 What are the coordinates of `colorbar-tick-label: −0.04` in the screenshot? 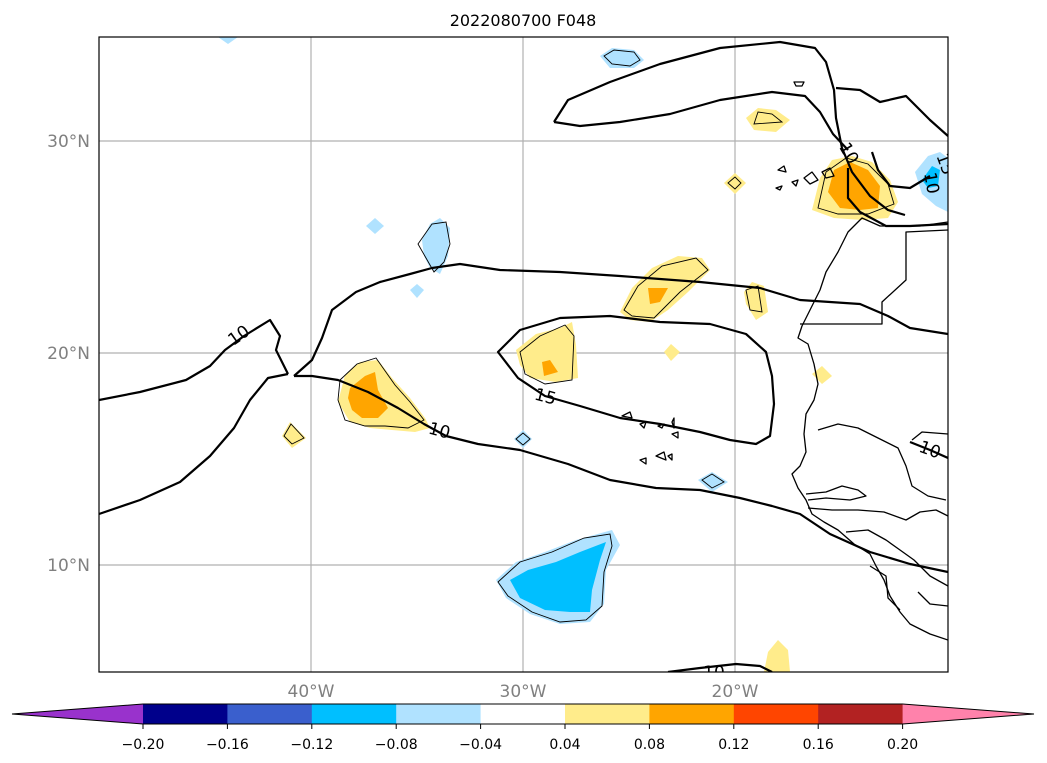 It's located at (480, 745).